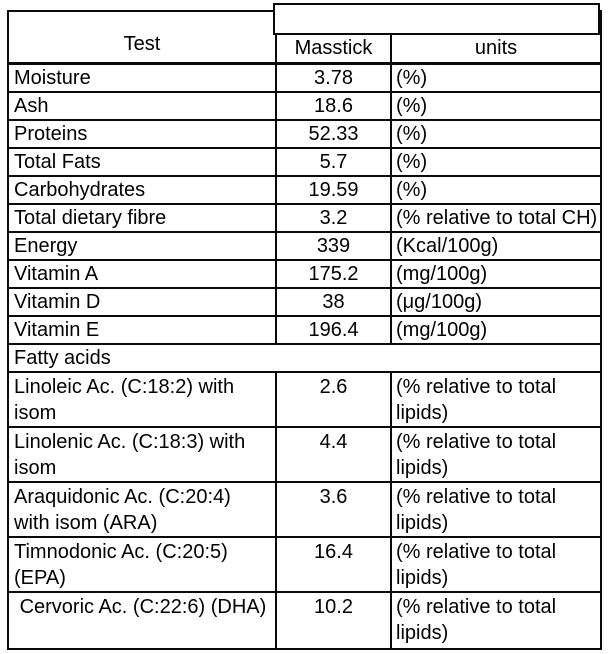 This screenshot has width=608, height=654. I want to click on units-cell: (Kcal/100g), so click(496, 245).